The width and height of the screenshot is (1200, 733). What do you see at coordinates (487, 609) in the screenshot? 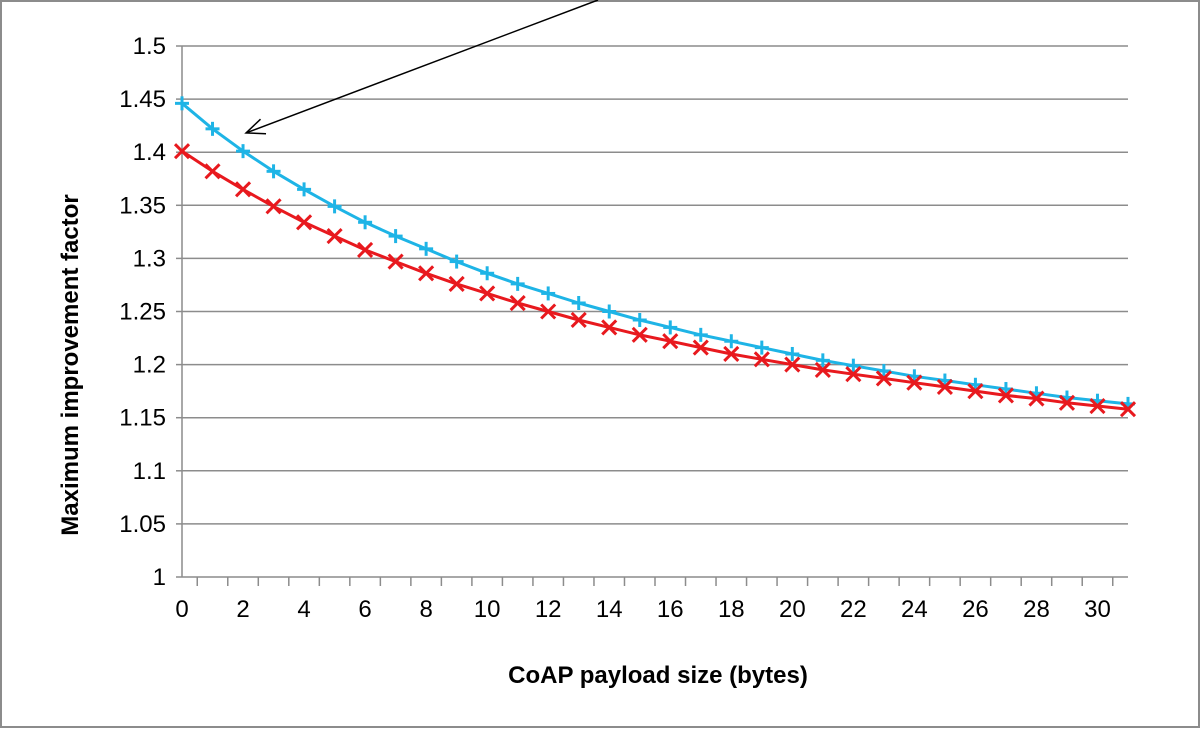
I see `x-tick-label-5: 10` at bounding box center [487, 609].